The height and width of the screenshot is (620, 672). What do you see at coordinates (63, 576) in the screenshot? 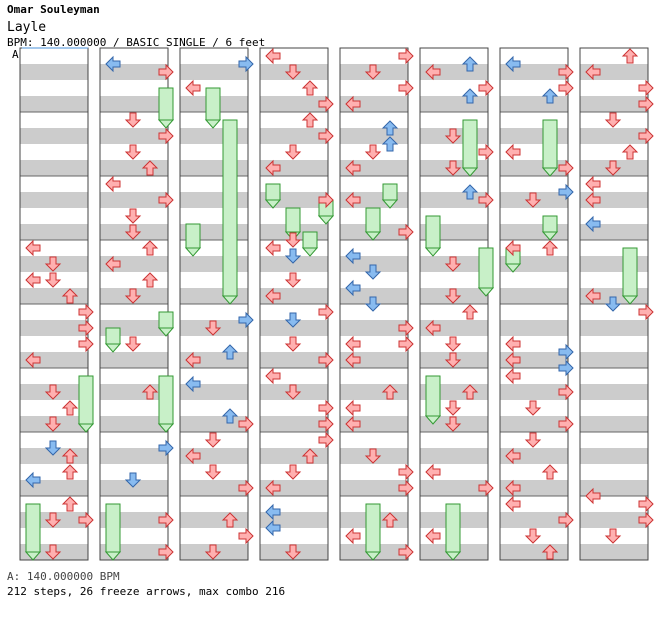
I see `bpm-info: A: 140.000000 BPM` at bounding box center [63, 576].